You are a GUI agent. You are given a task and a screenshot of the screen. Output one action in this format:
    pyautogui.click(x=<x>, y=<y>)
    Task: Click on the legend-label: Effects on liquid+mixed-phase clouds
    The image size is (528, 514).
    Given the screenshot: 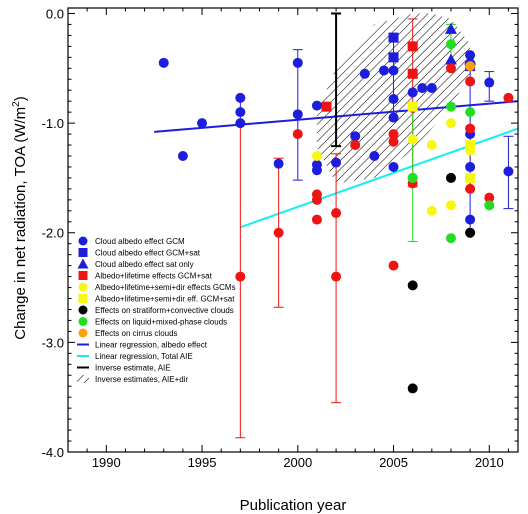 What is the action you would take?
    pyautogui.click(x=161, y=322)
    